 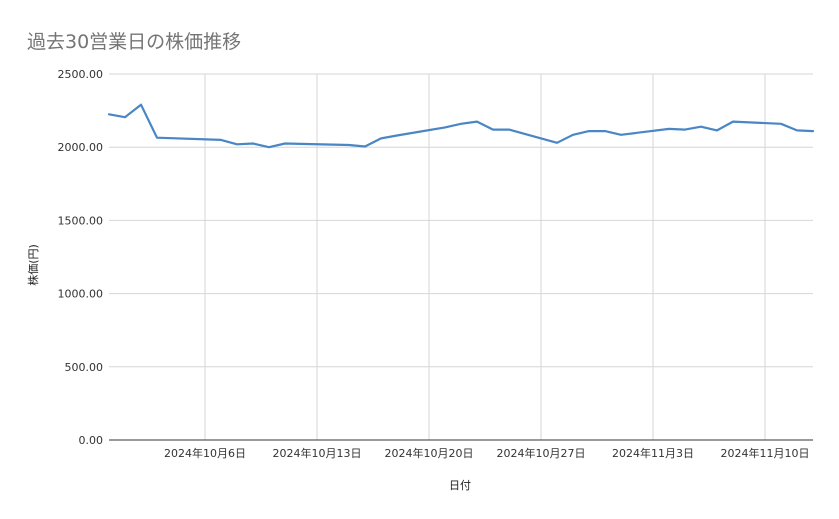 I want to click on x-tick-label: 2024年10月20日, so click(x=429, y=453).